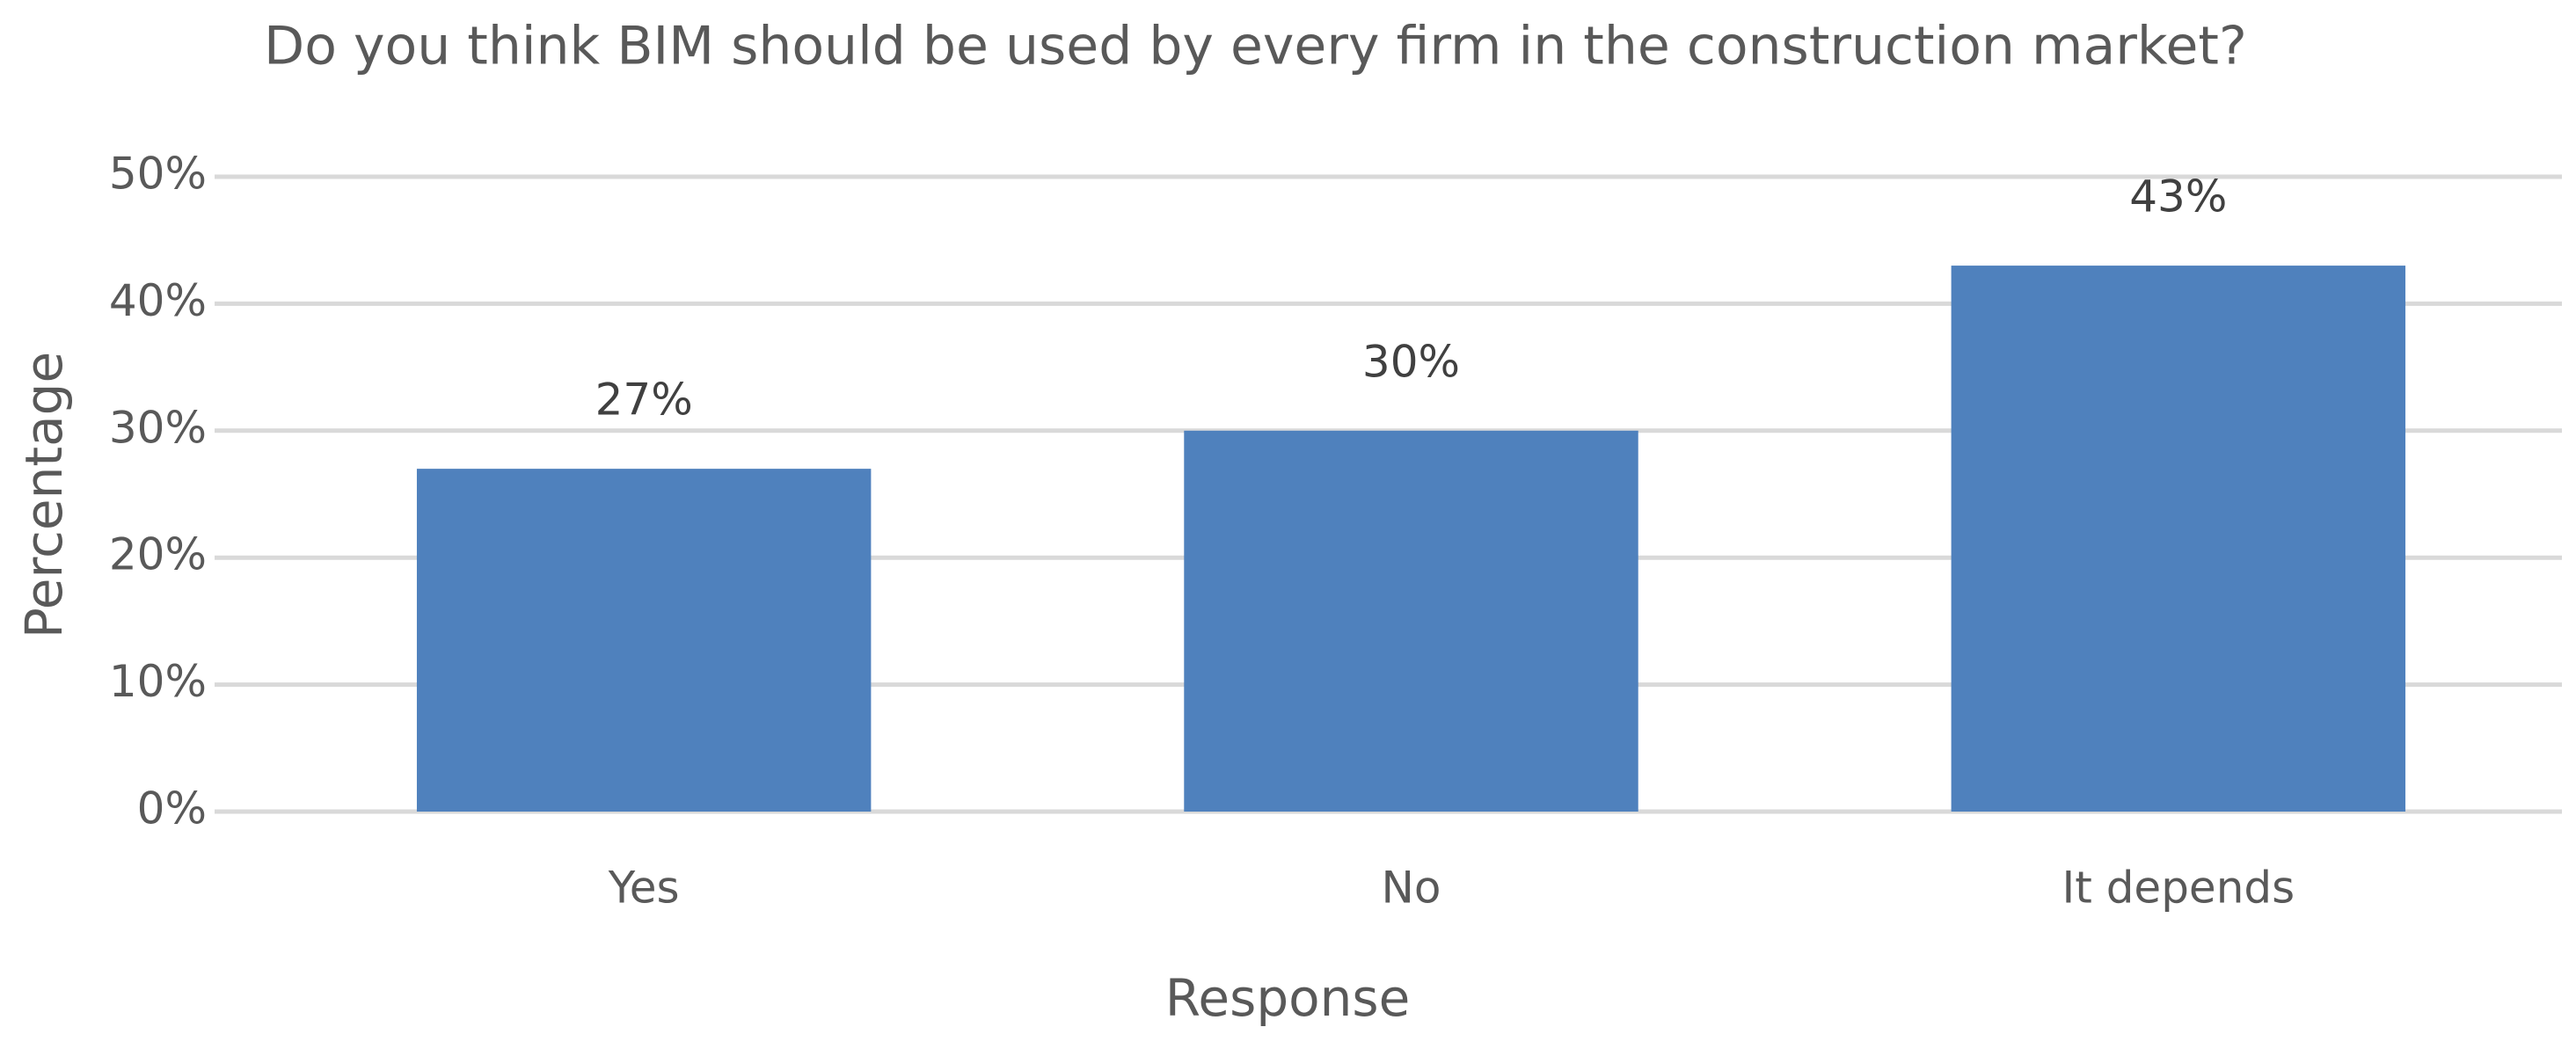 This screenshot has width=2576, height=1049. What do you see at coordinates (158, 427) in the screenshot?
I see `y-tick-label: 30%` at bounding box center [158, 427].